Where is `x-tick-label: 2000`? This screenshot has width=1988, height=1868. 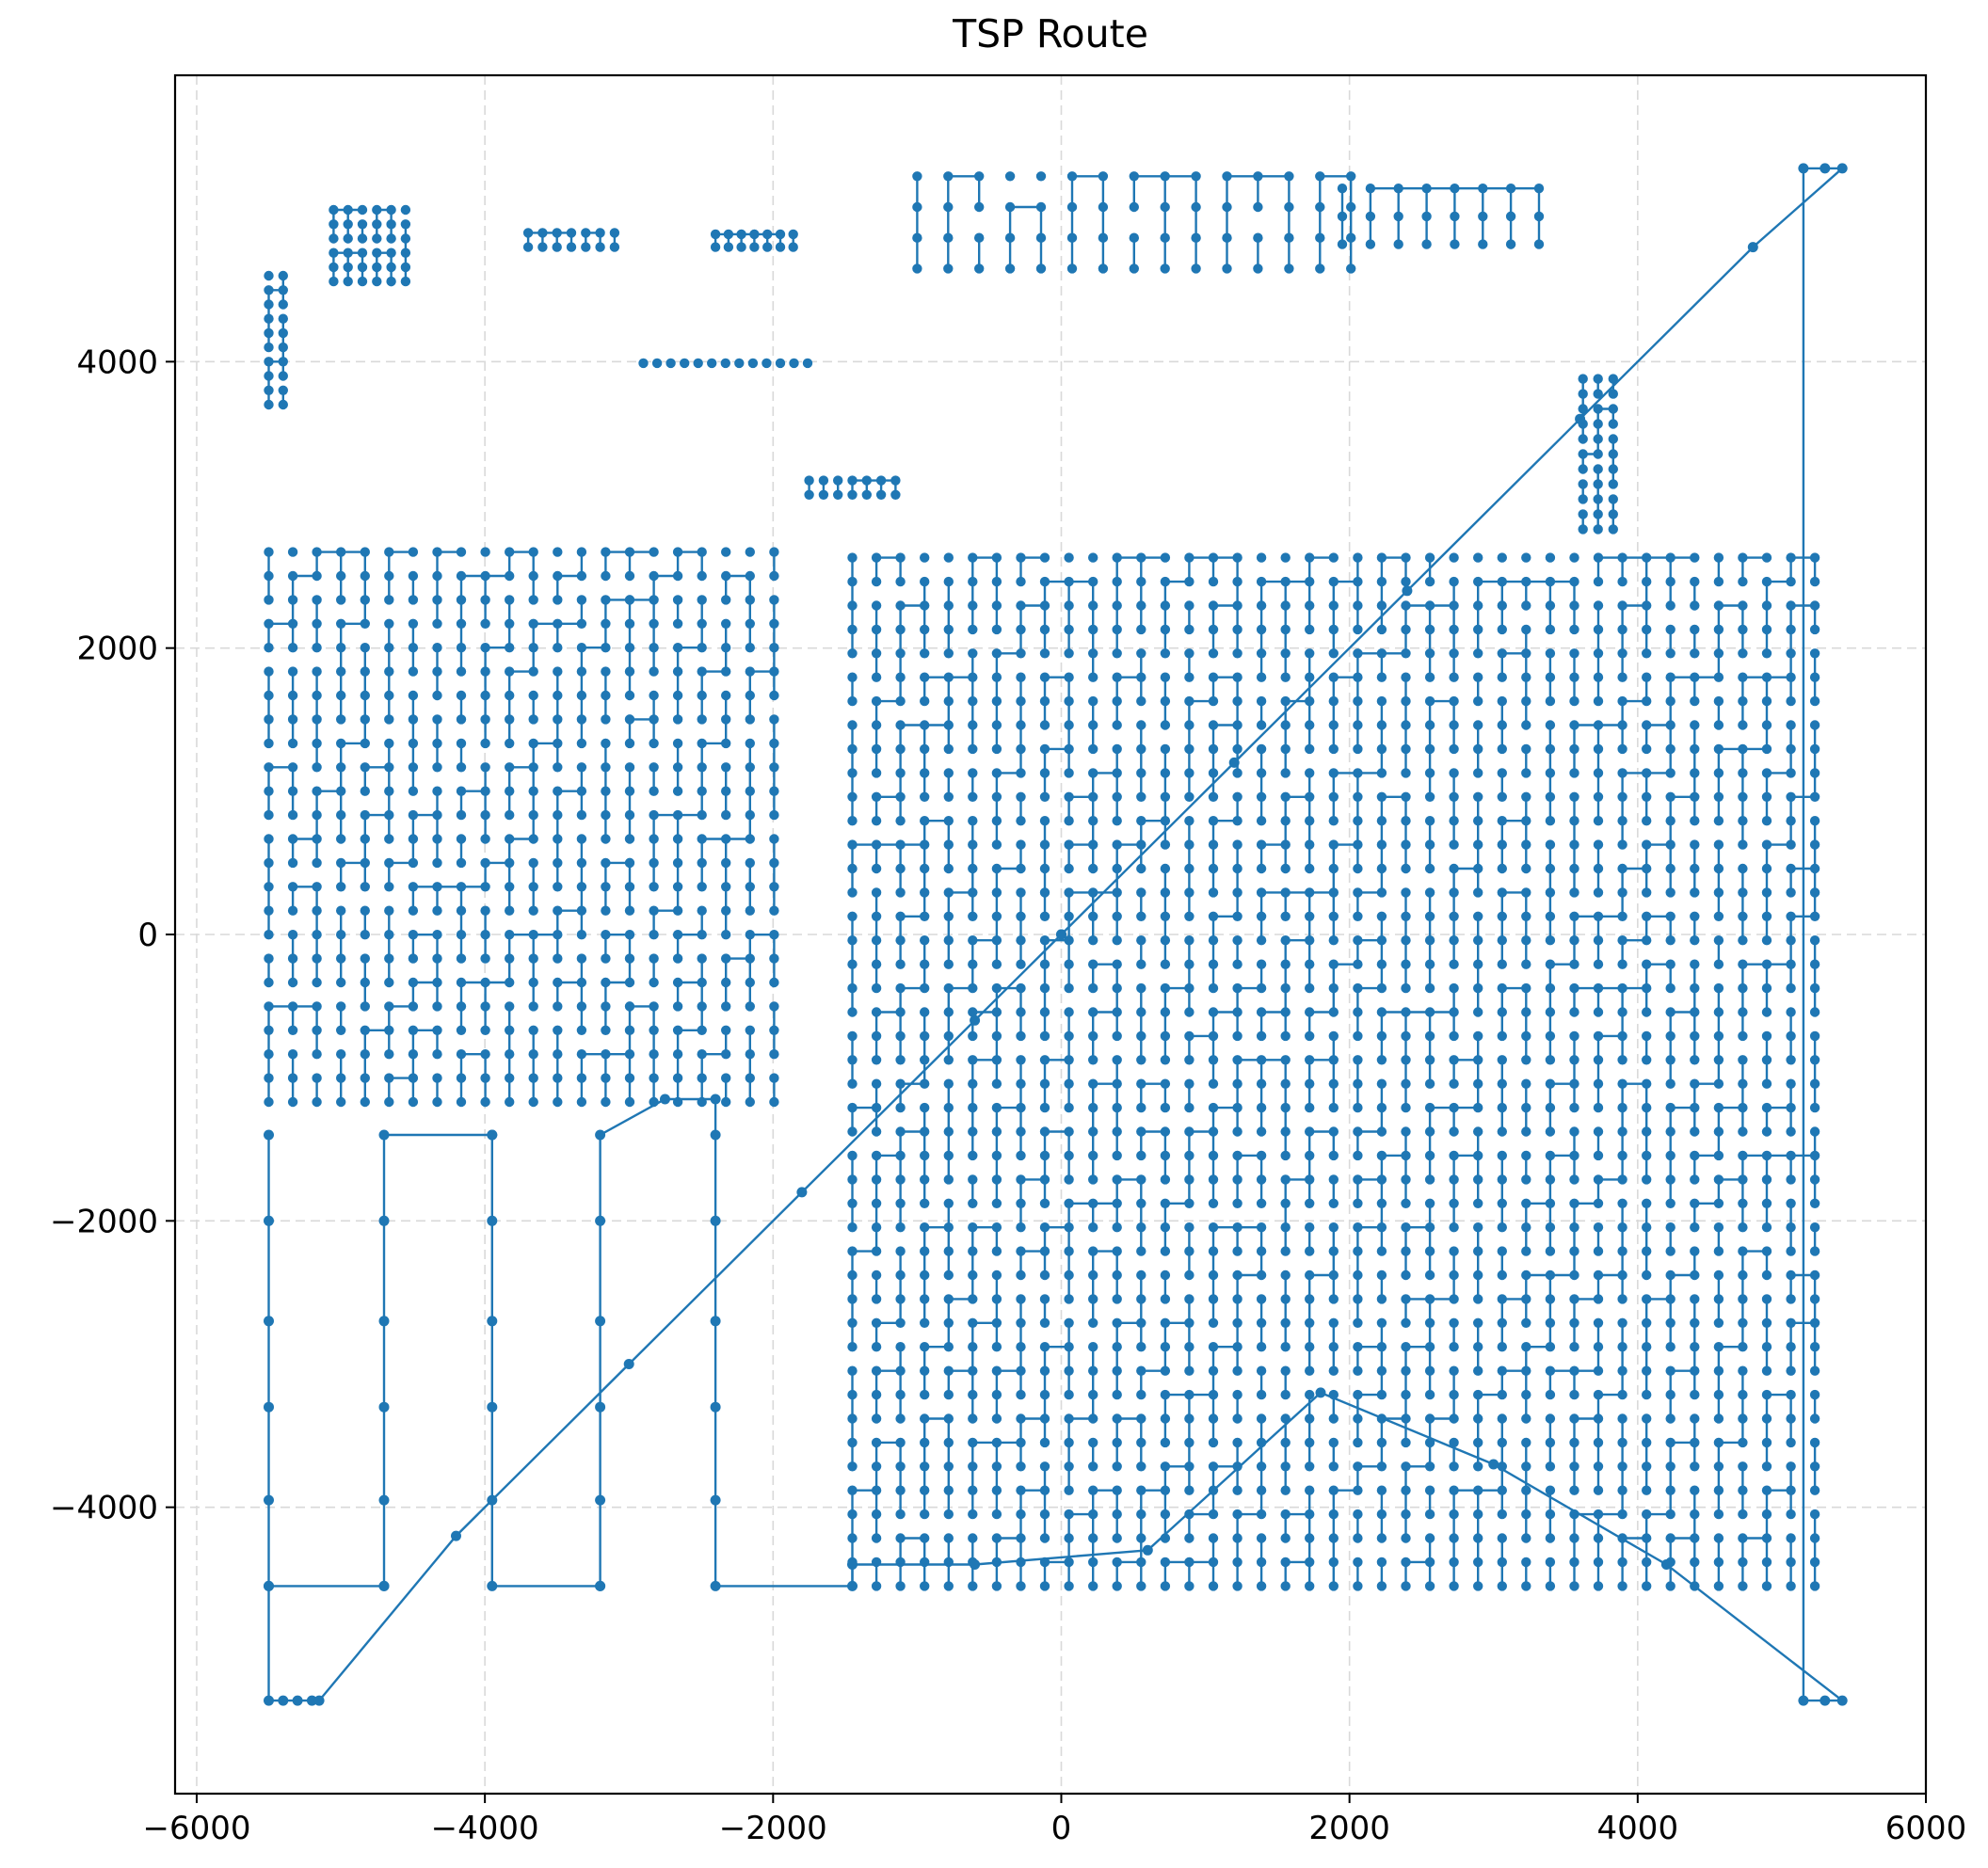
x-tick-label: 2000 is located at coordinates (1349, 1828).